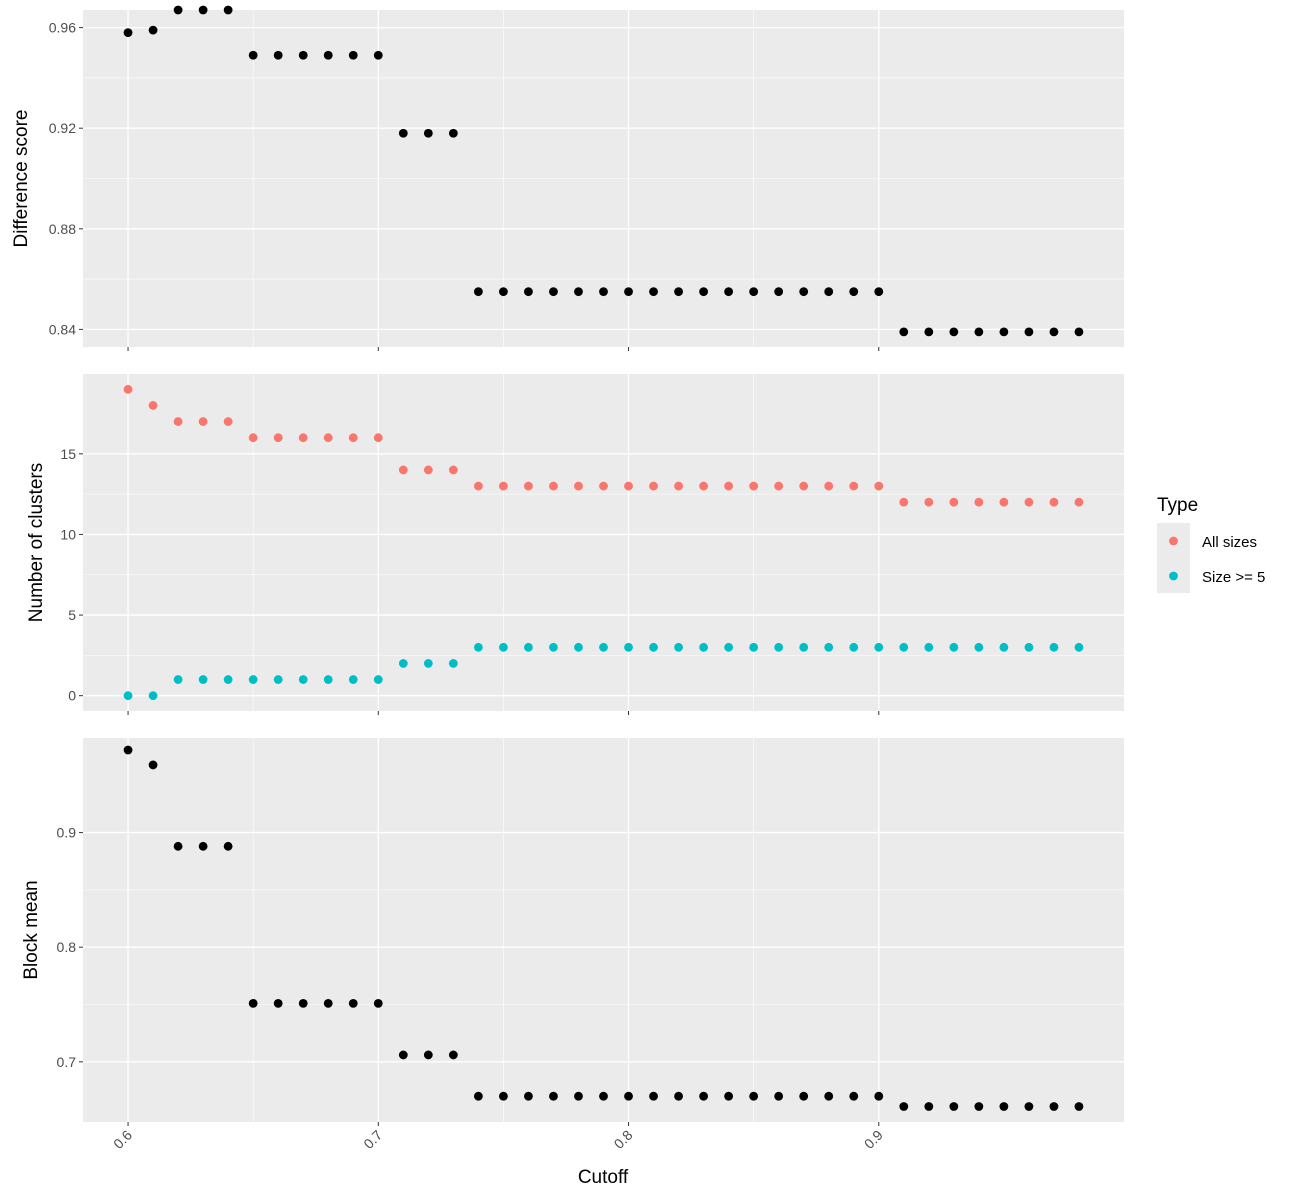  I want to click on legend-label: Size >= 5, so click(1233, 577).